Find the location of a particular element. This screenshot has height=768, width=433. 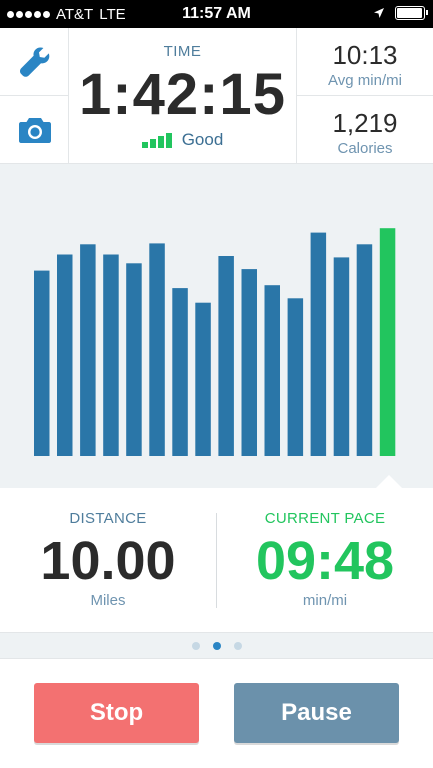

current-pace-label: CURRENT PACE is located at coordinates (325, 518).